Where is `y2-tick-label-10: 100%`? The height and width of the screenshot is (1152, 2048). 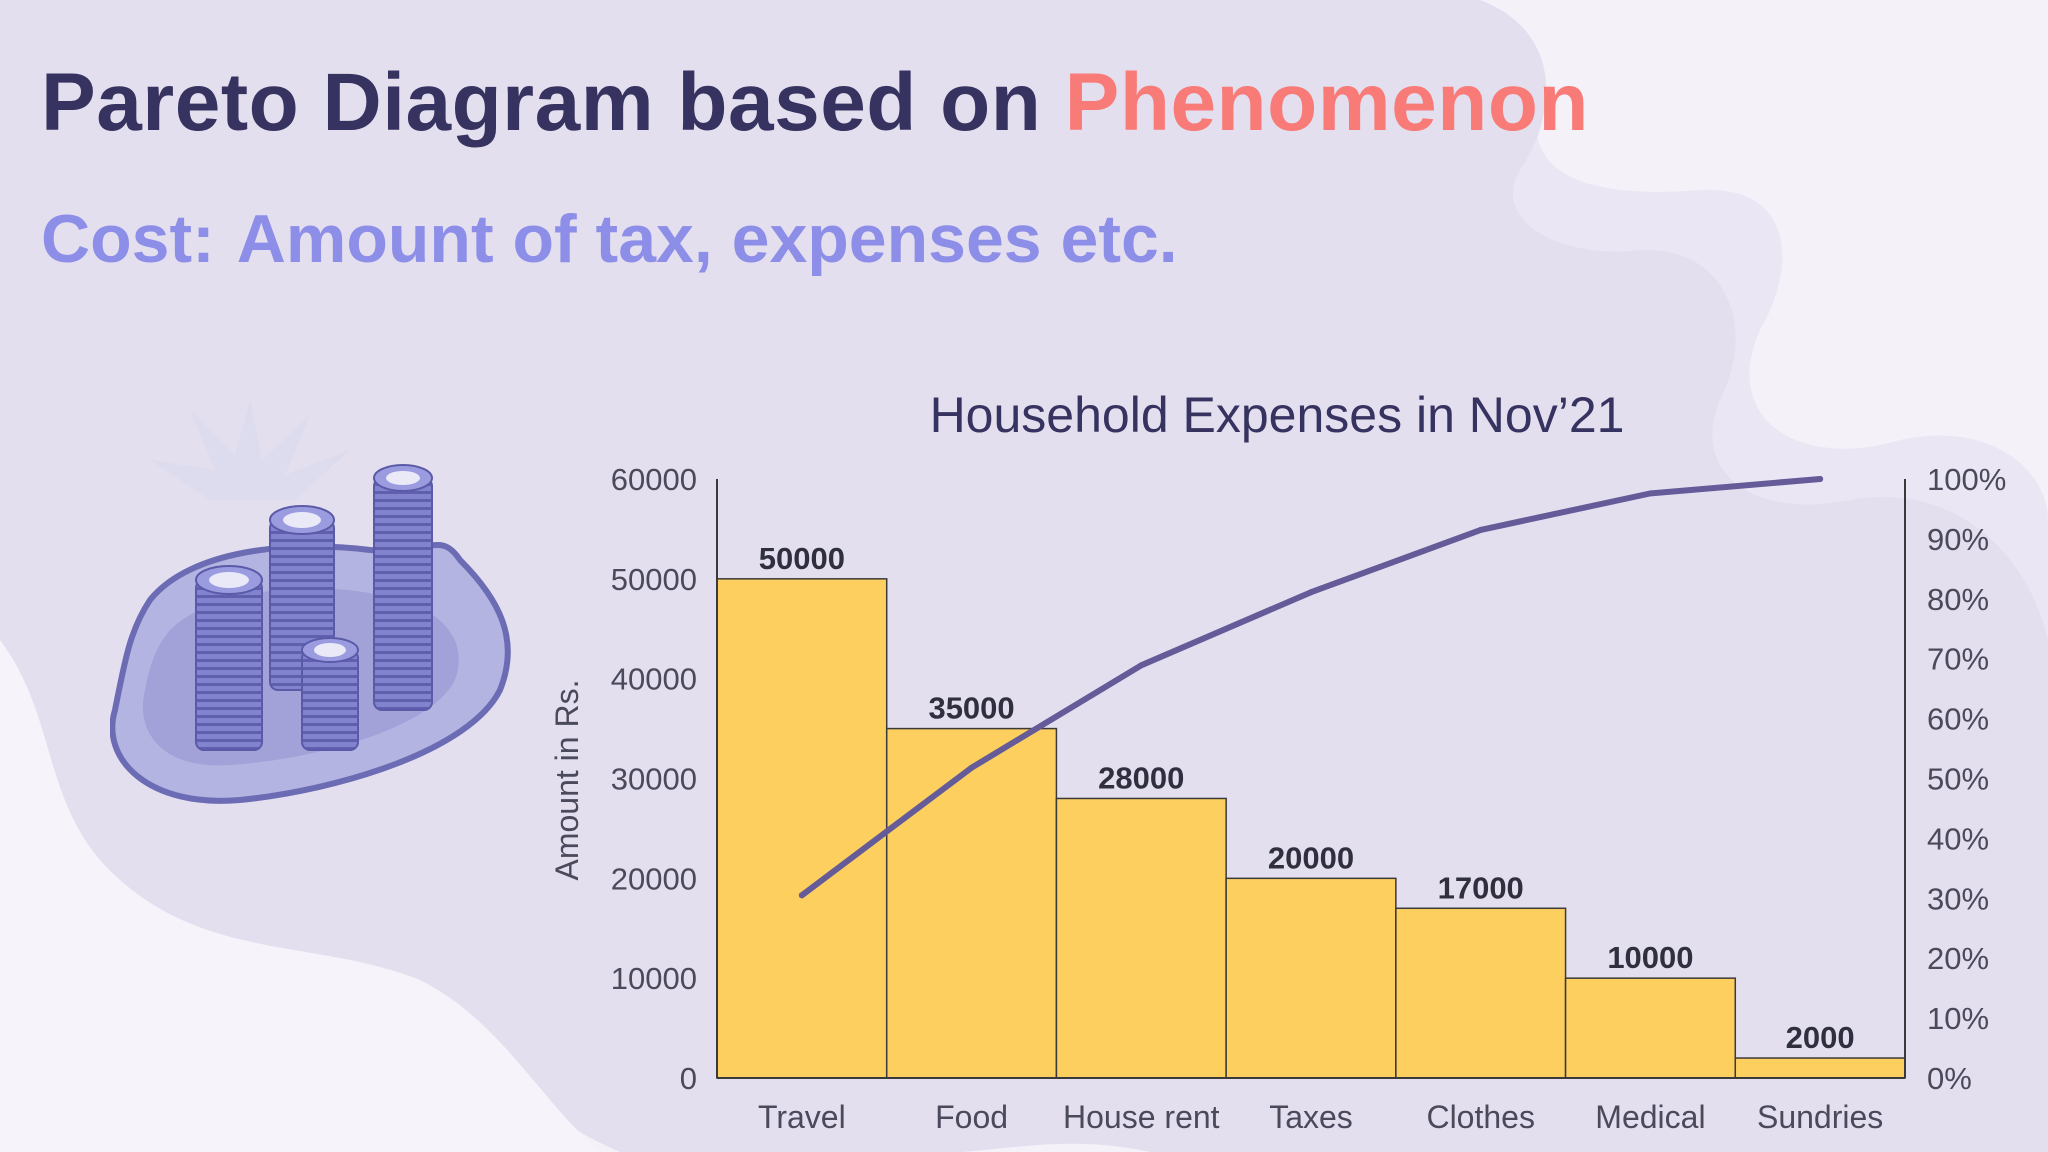 y2-tick-label-10: 100% is located at coordinates (1966, 479).